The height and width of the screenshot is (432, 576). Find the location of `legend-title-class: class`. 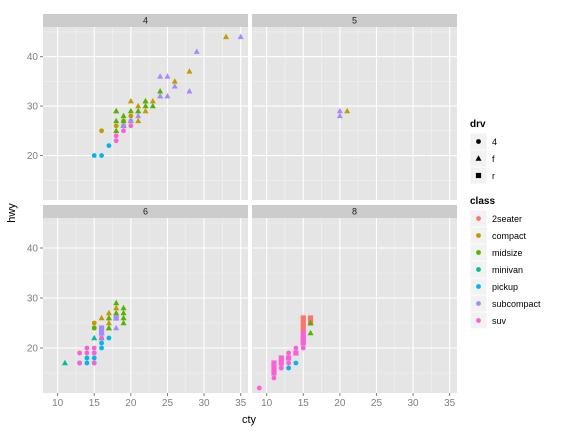

legend-title-class: class is located at coordinates (482, 201).